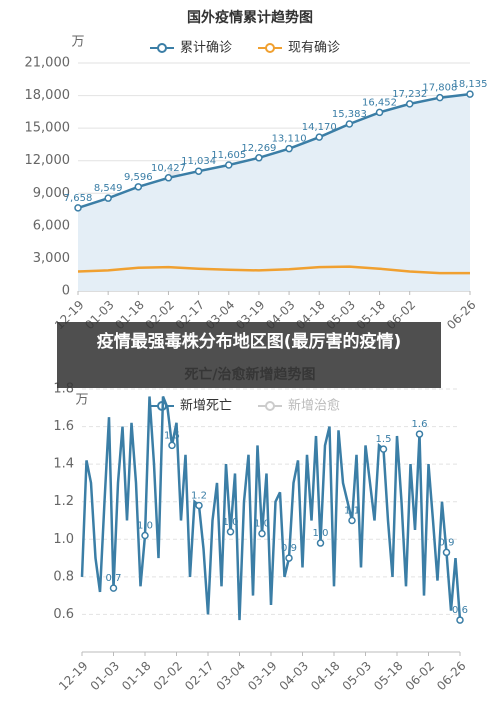 The height and width of the screenshot is (710, 500). Describe the element at coordinates (136, 676) in the screenshot. I see `x-tick-label: 01-18` at that location.